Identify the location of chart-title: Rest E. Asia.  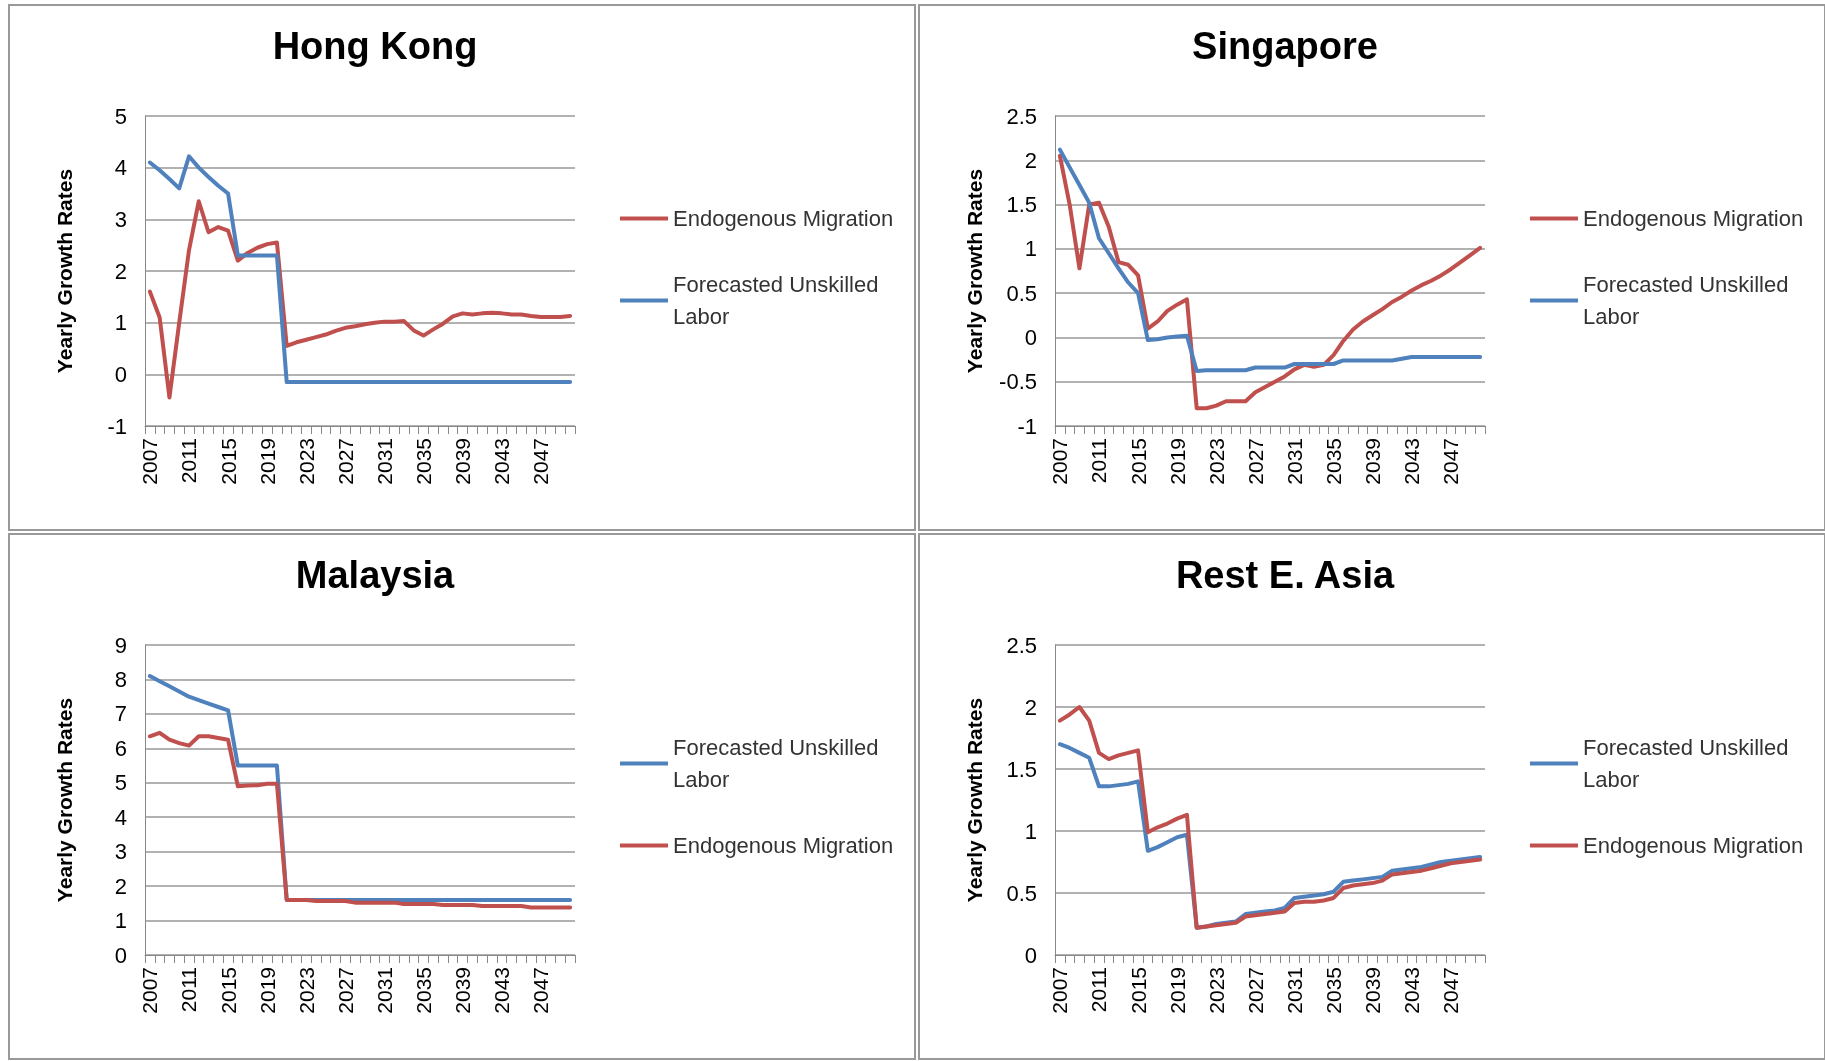
(1285, 575).